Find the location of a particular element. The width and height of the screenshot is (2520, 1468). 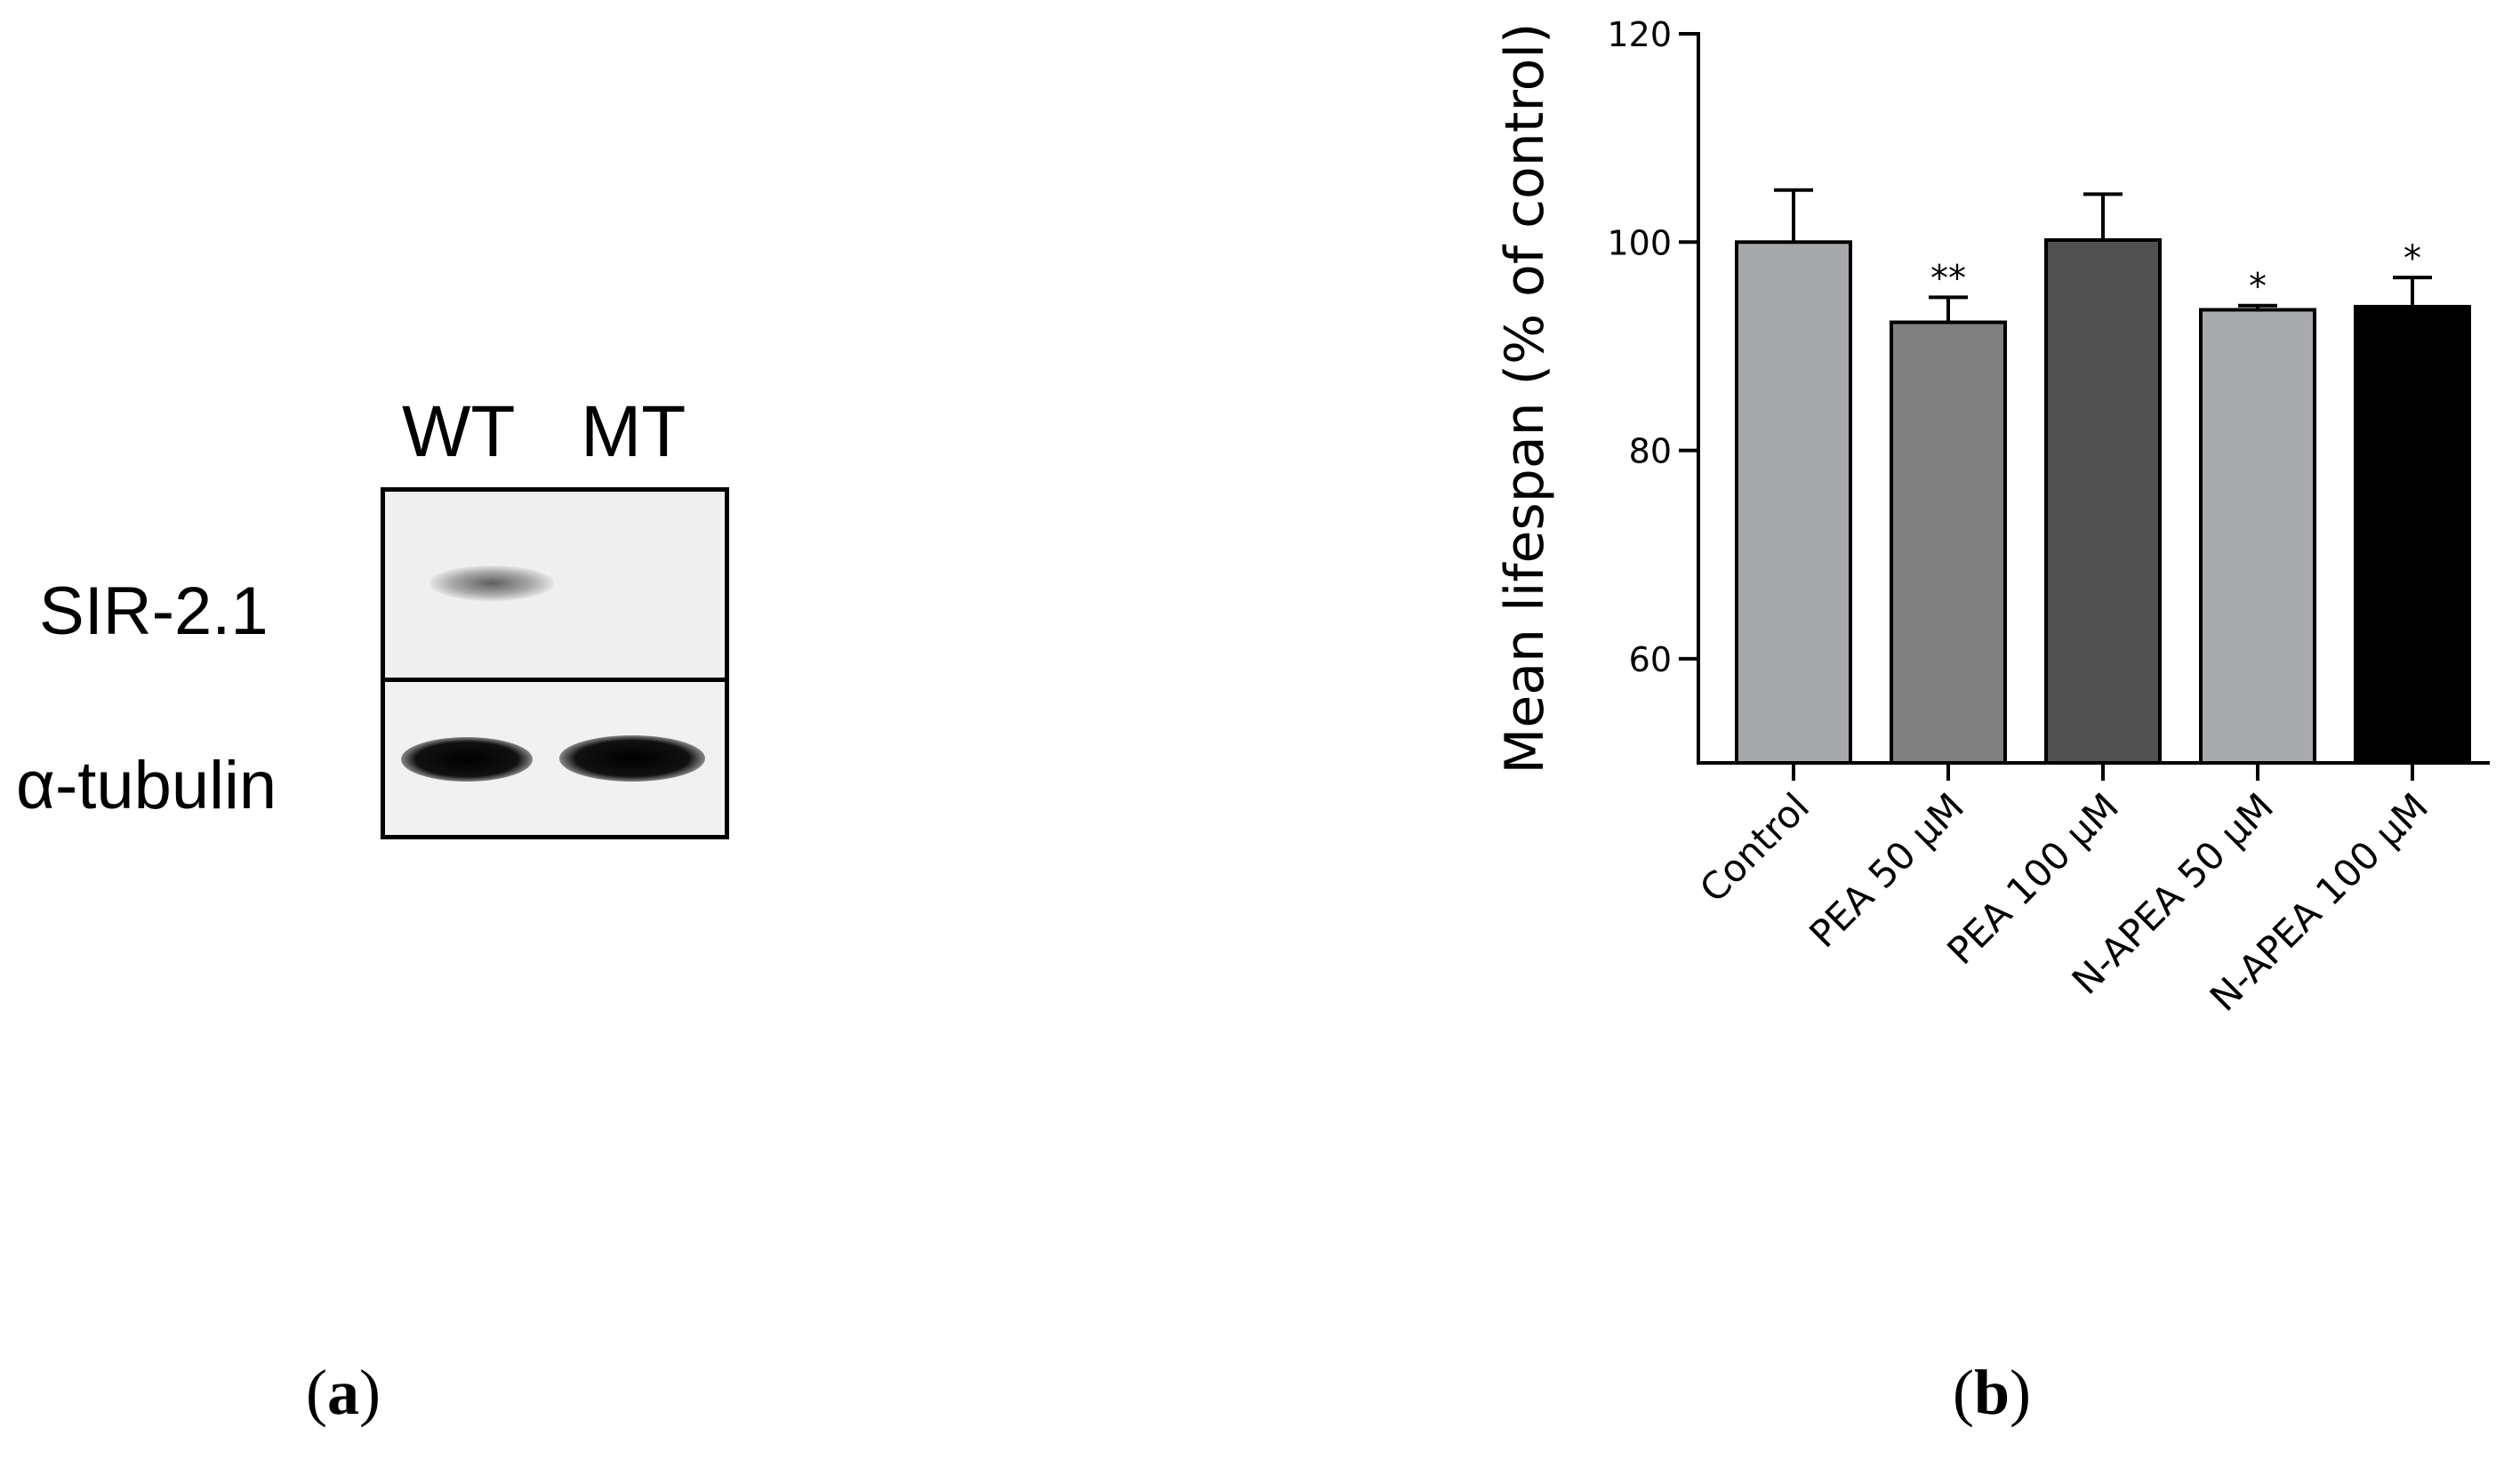

y-axis-label: Mean lifespan (% of control) is located at coordinates (1525, 398).